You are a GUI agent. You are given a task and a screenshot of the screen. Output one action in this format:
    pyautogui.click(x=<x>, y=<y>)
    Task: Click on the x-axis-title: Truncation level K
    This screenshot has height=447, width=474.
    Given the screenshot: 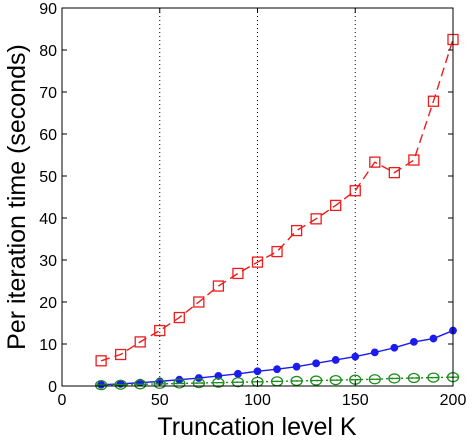 What is the action you would take?
    pyautogui.click(x=256, y=427)
    